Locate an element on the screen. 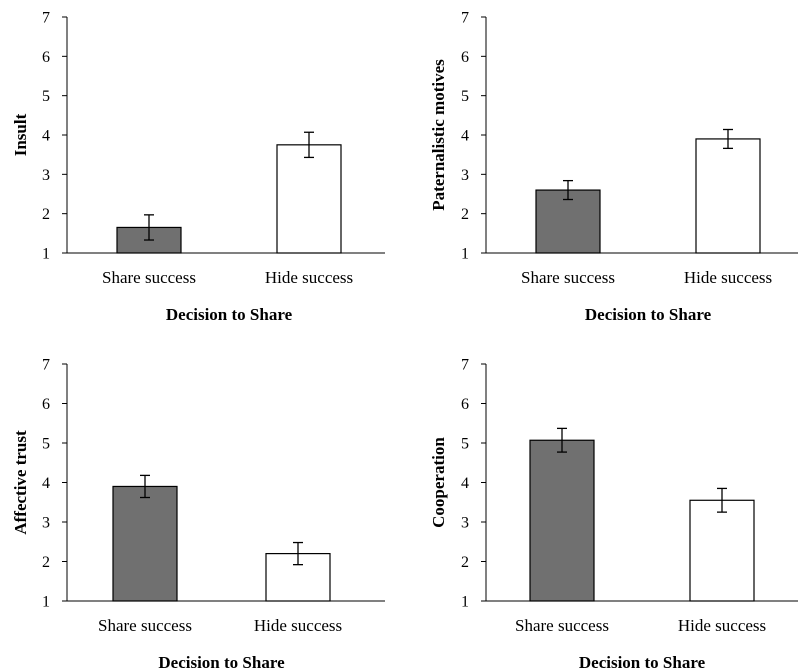  y-axis-title: Affective trust is located at coordinates (20, 482).